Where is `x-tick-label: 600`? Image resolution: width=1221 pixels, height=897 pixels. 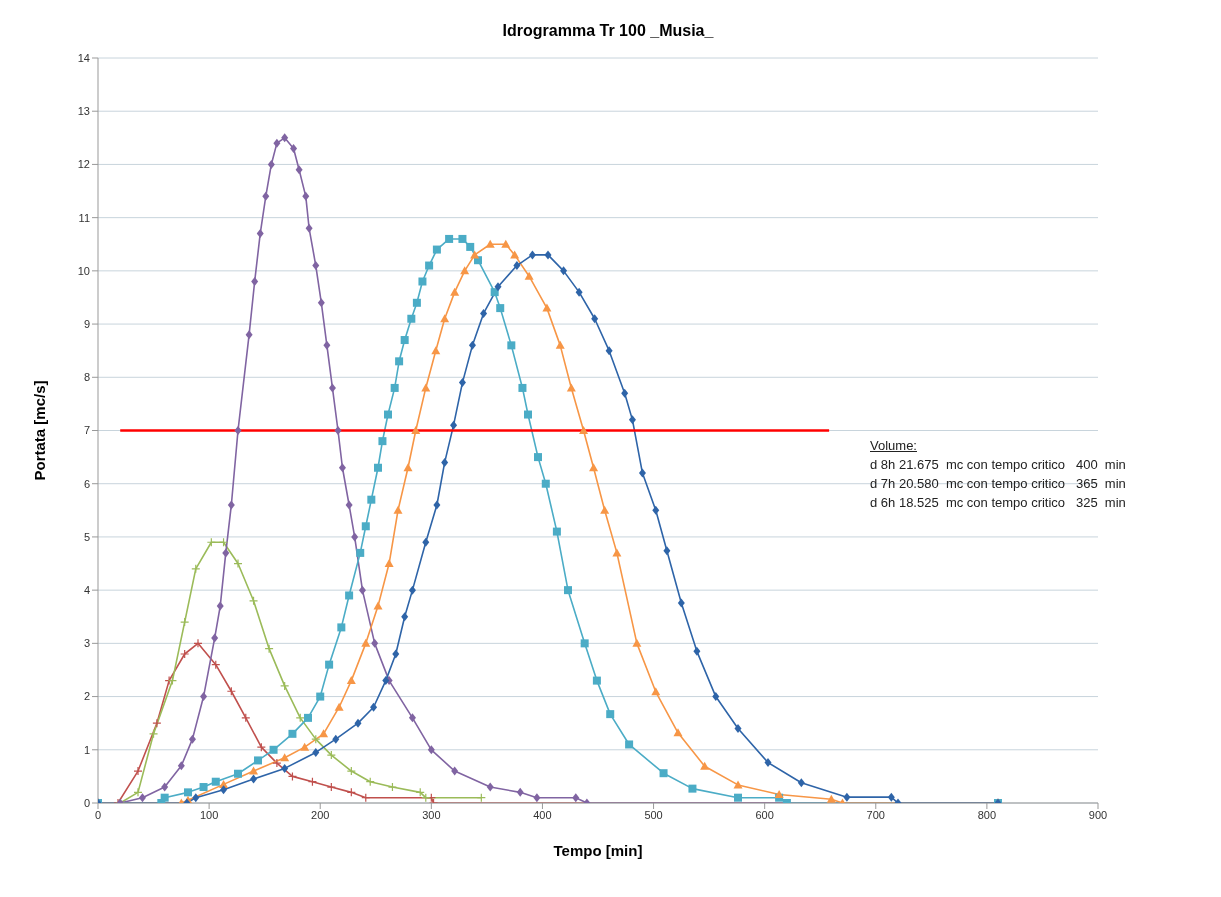 x-tick-label: 600 is located at coordinates (764, 814).